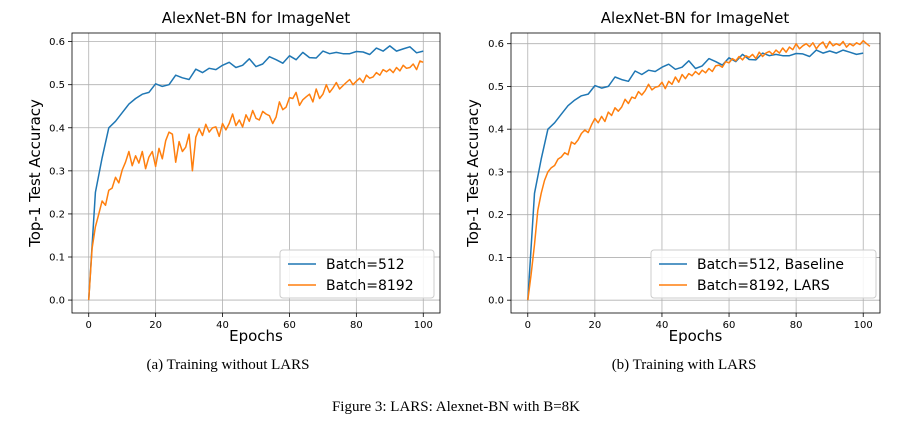  What do you see at coordinates (684, 365) in the screenshot?
I see `subcaption-b: (b) Training with LARS` at bounding box center [684, 365].